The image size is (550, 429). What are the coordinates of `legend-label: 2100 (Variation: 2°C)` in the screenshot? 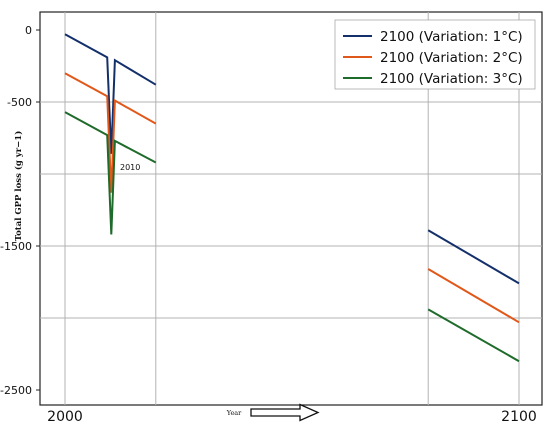 It's located at (451, 58).